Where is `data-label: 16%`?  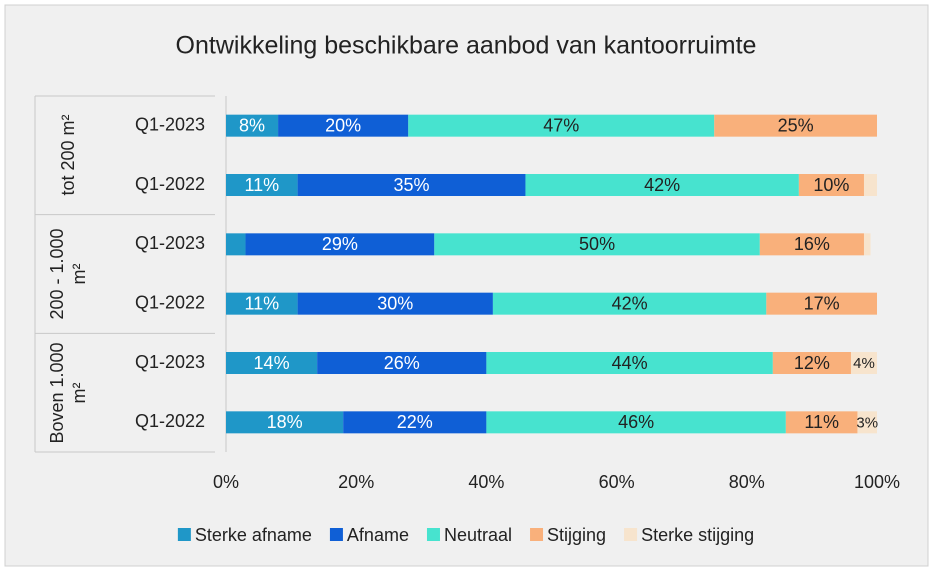
data-label: 16% is located at coordinates (812, 244).